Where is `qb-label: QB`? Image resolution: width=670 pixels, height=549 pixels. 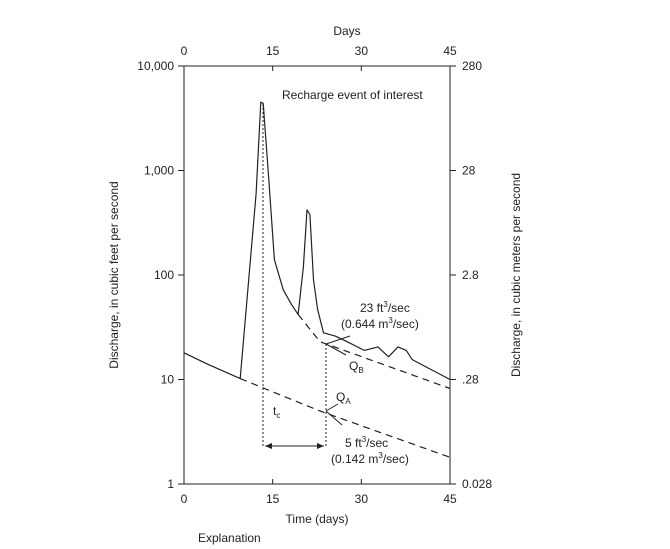 qb-label: QB is located at coordinates (356, 367).